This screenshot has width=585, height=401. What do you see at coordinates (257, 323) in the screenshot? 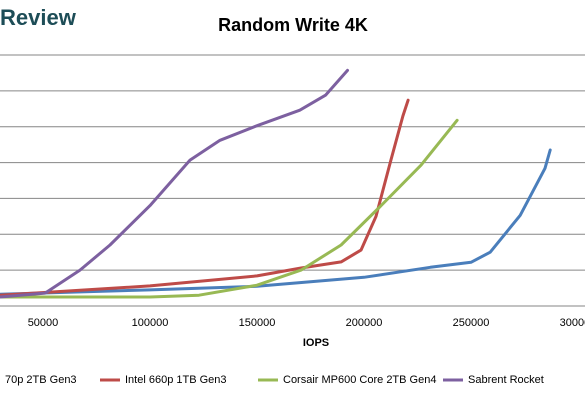
I see `x-tick-label: 150000` at bounding box center [257, 323].